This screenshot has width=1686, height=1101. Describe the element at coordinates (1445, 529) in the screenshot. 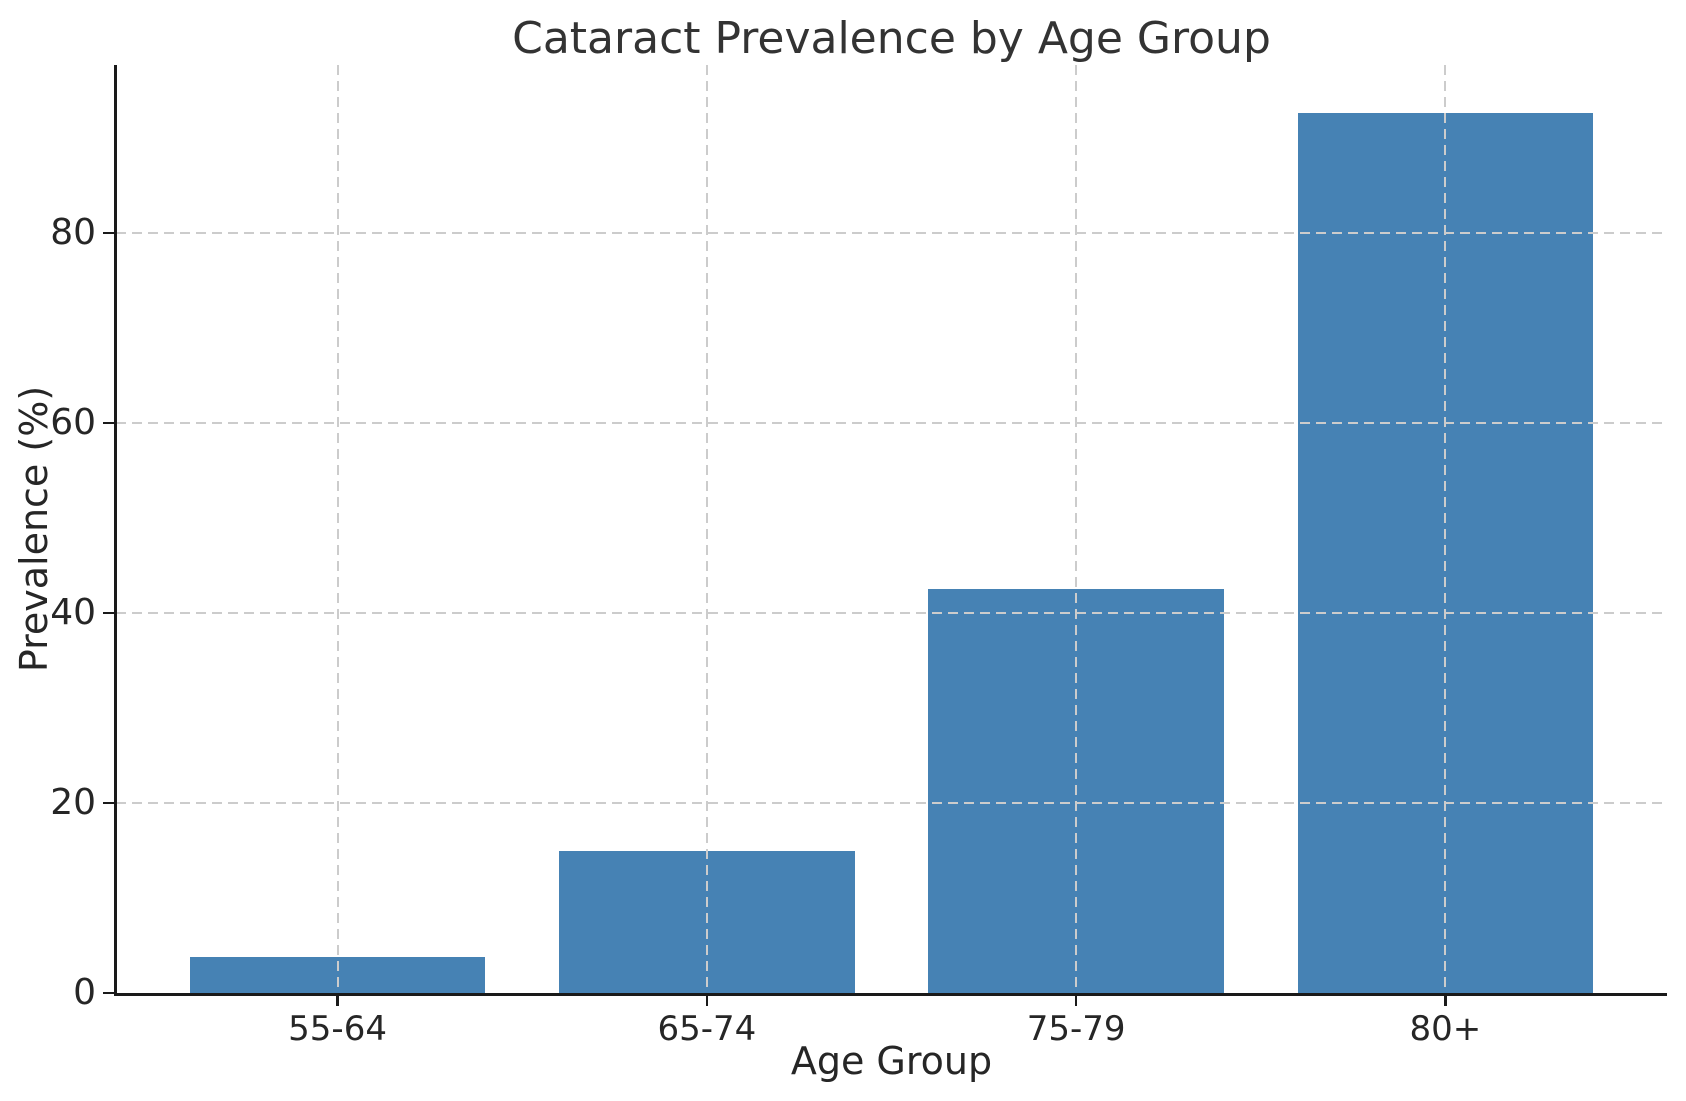

I see `vertical-gridline-80+` at that location.